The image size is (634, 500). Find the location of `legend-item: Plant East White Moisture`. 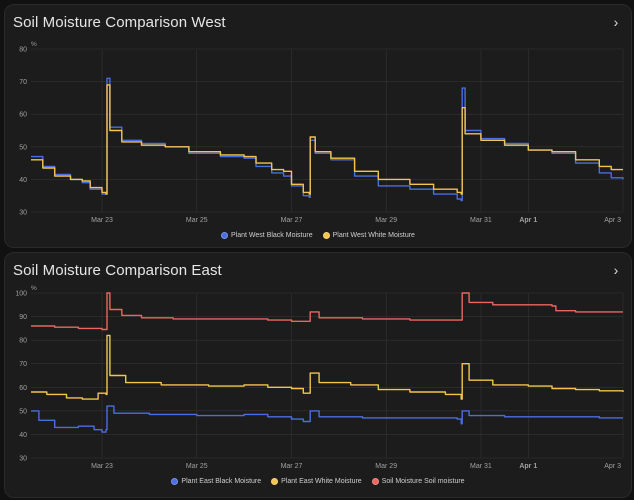

legend-item: Plant East White Moisture is located at coordinates (316, 481).